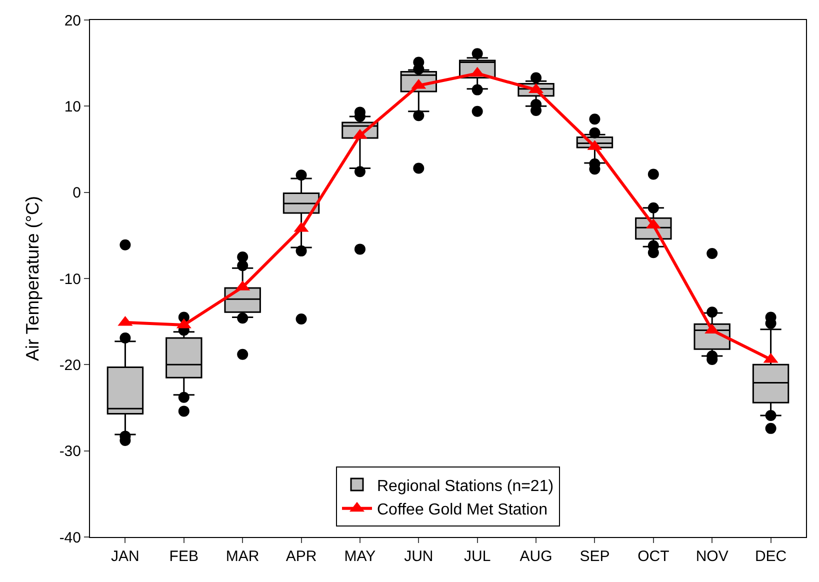  What do you see at coordinates (465, 486) in the screenshot?
I see `legend-label: Regional Stations (n=21)` at bounding box center [465, 486].